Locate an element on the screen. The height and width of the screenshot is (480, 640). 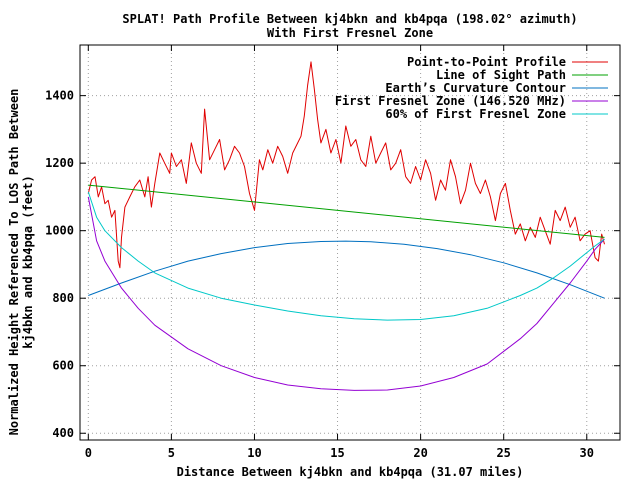
y-tick-label: 1000 is located at coordinates (59, 231).